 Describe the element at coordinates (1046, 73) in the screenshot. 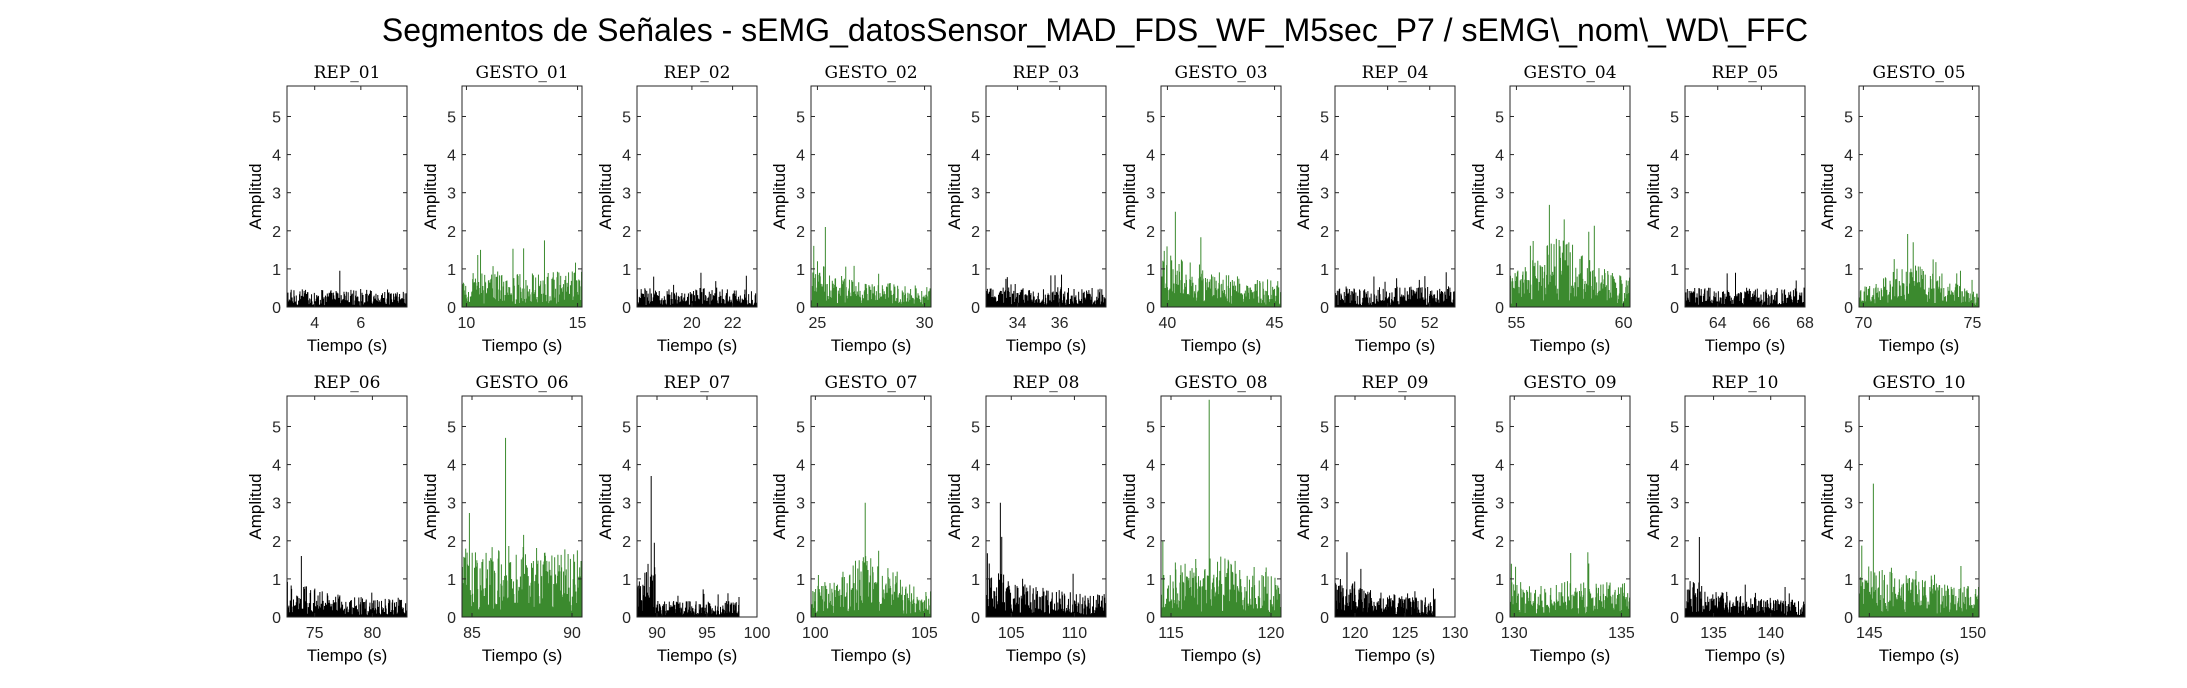

I see `panel-title: REP_03` at that location.